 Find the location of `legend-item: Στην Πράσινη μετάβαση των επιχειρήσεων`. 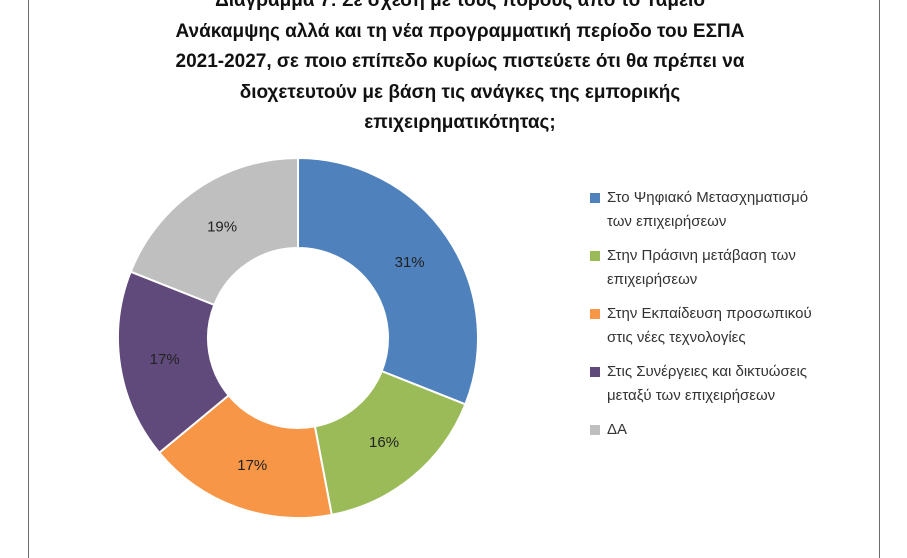

legend-item: Στην Πράσινη μετάβαση των επιχειρήσεων is located at coordinates (735, 268).